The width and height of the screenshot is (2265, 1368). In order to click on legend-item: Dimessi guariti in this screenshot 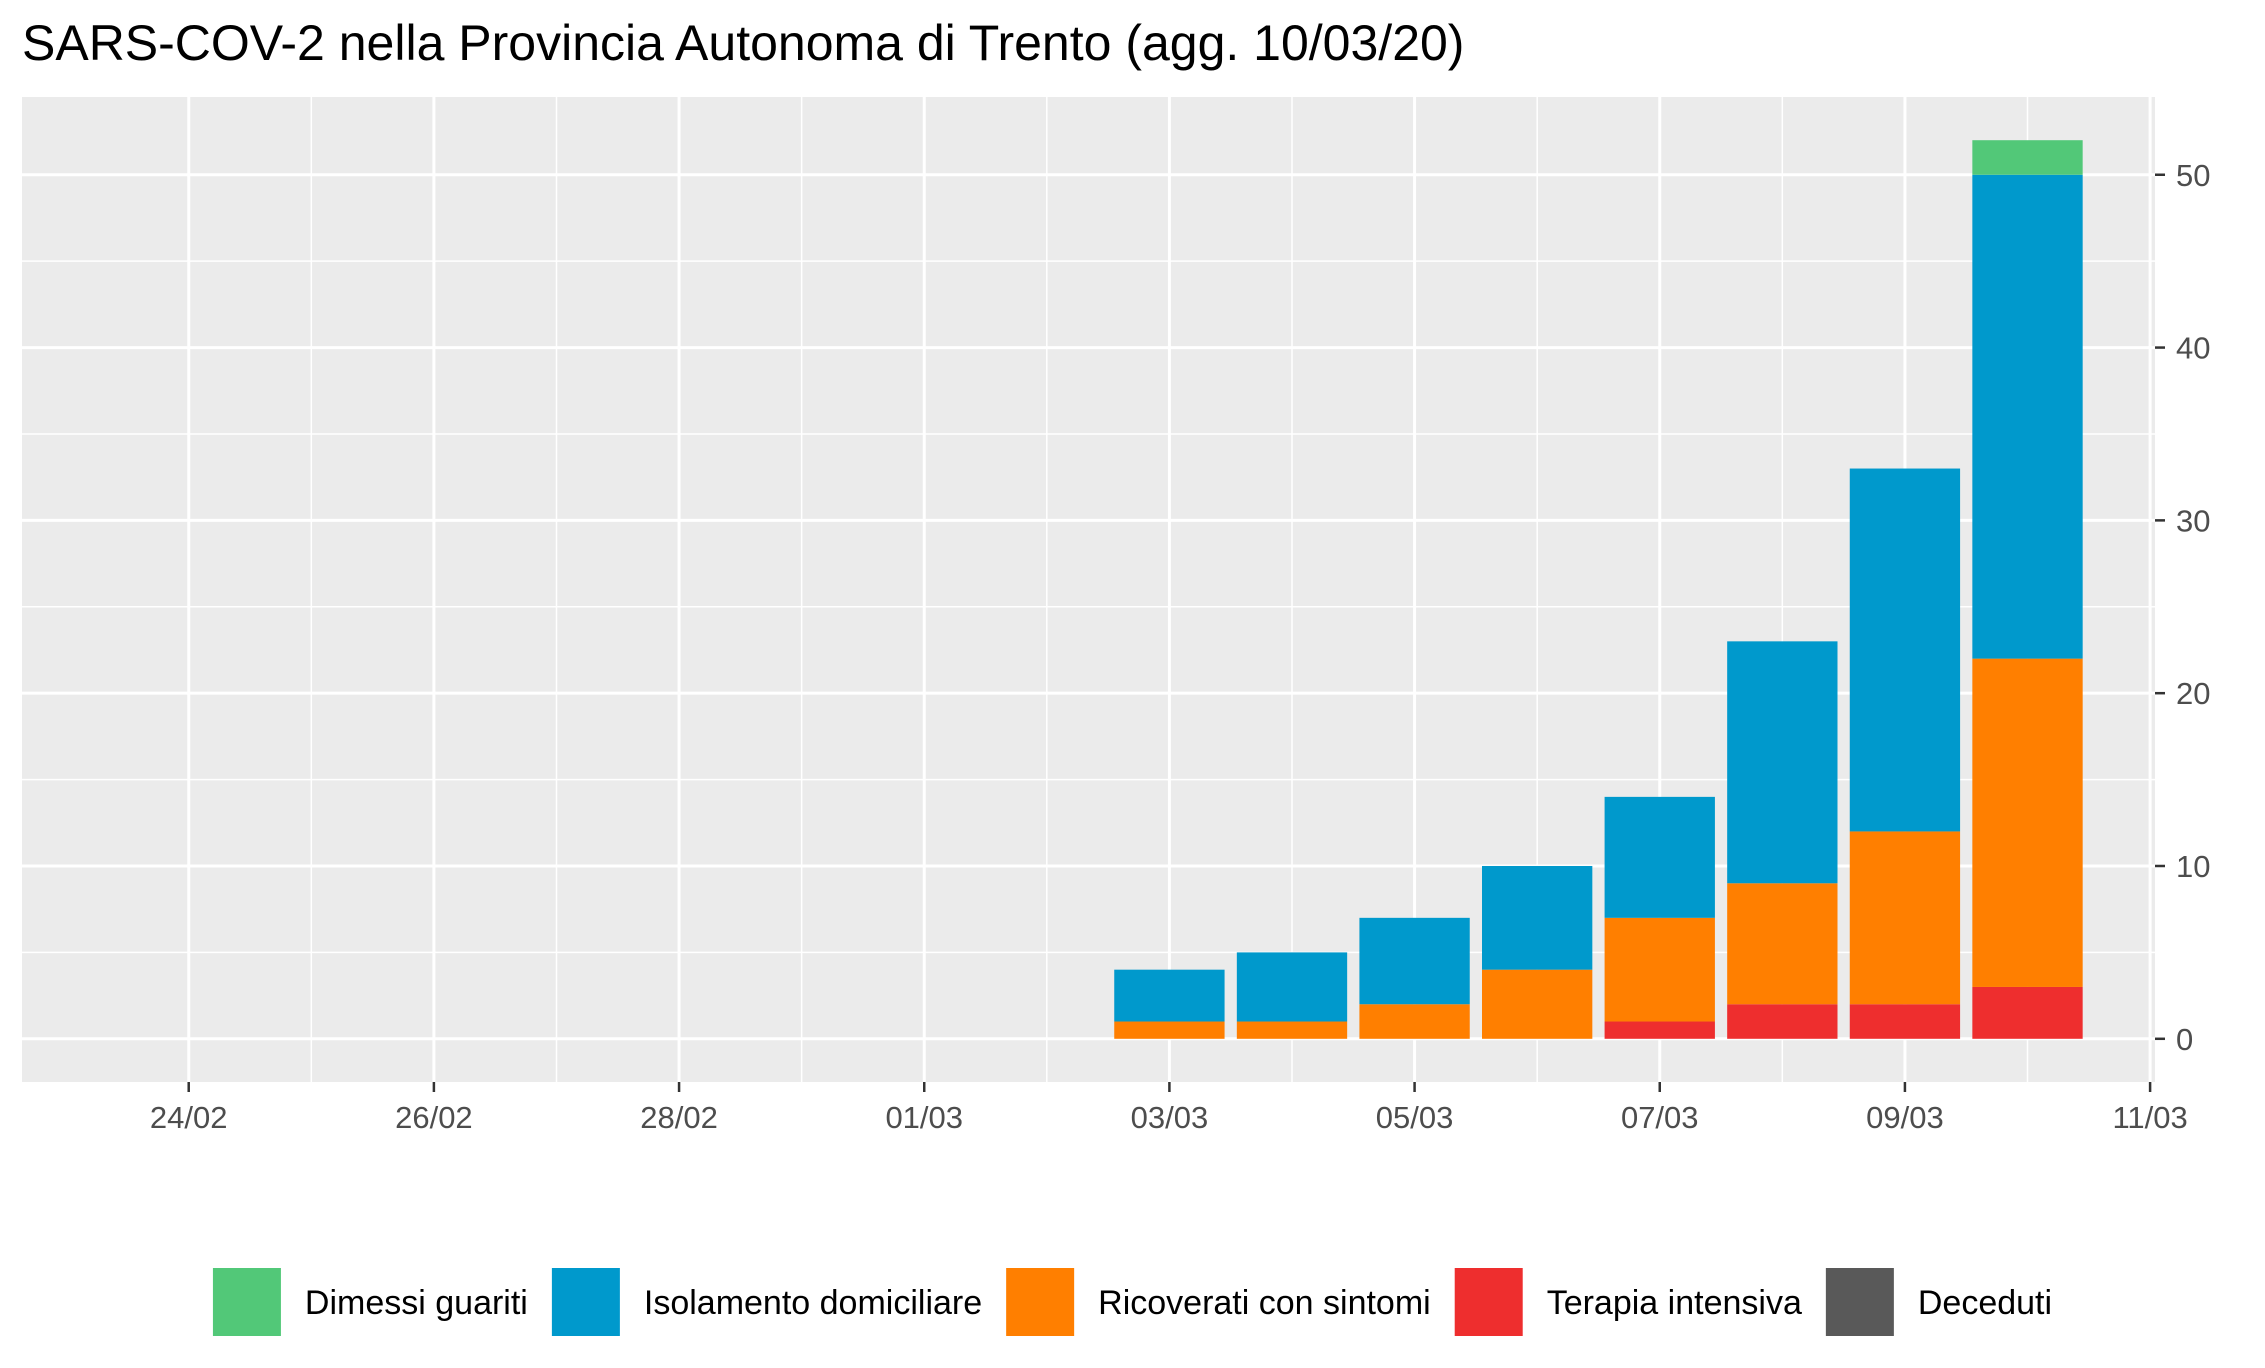, I will do `click(370, 1302)`.